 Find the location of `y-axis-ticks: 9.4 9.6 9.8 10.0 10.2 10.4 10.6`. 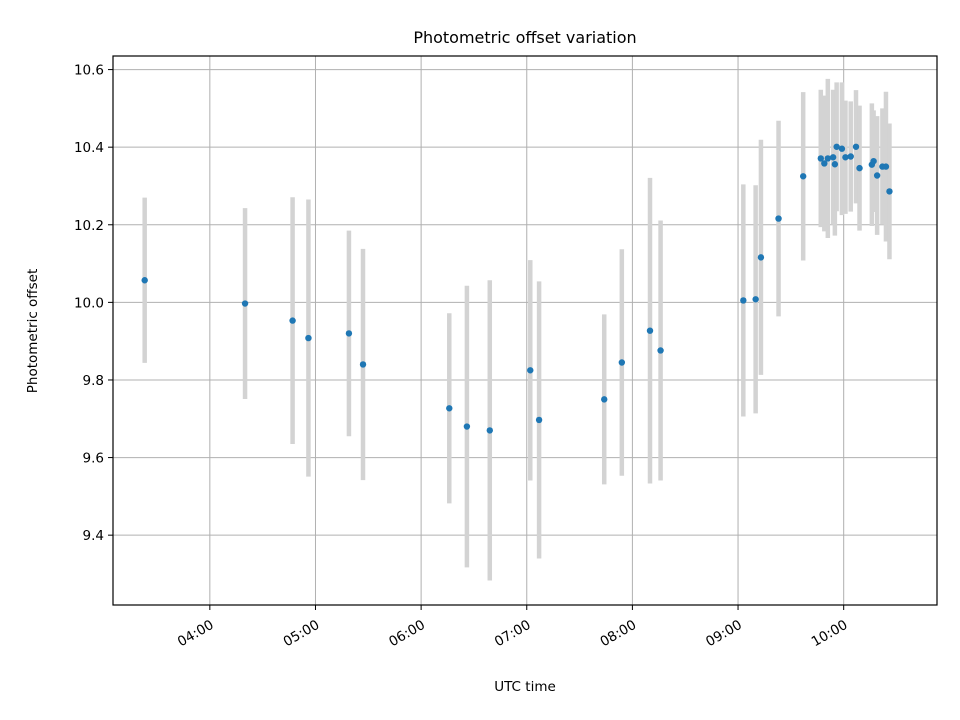

y-axis-ticks: 9.4 9.6 9.8 10.0 10.2 10.4 10.6 is located at coordinates (93, 303).